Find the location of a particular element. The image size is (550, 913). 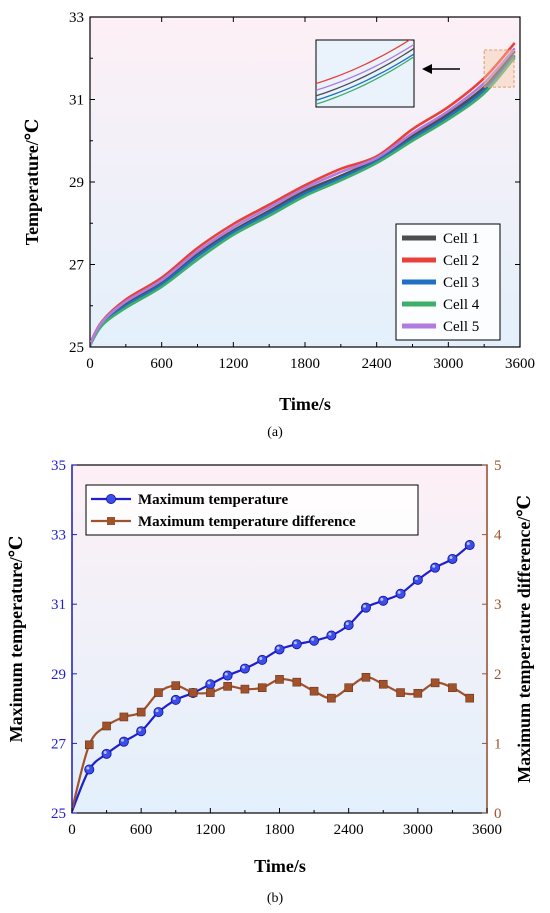

y-tick-label-right-b: 0 is located at coordinates (498, 814).